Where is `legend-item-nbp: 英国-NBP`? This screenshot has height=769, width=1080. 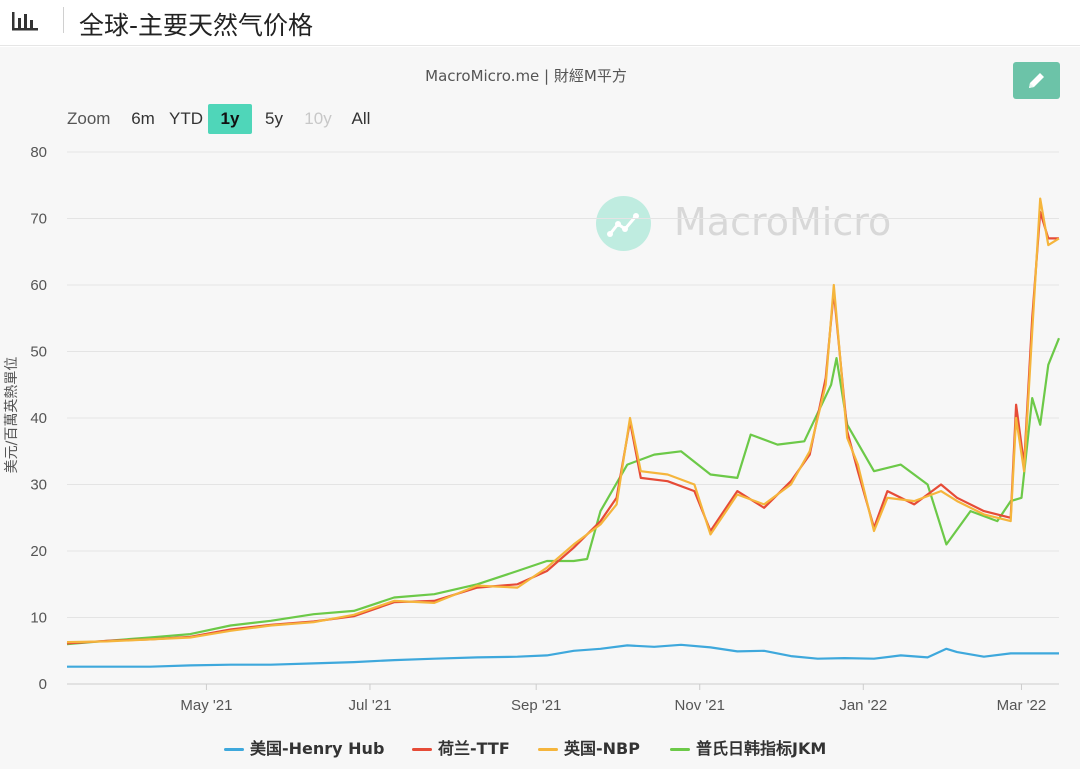 legend-item-nbp: 英国-NBP is located at coordinates (589, 750).